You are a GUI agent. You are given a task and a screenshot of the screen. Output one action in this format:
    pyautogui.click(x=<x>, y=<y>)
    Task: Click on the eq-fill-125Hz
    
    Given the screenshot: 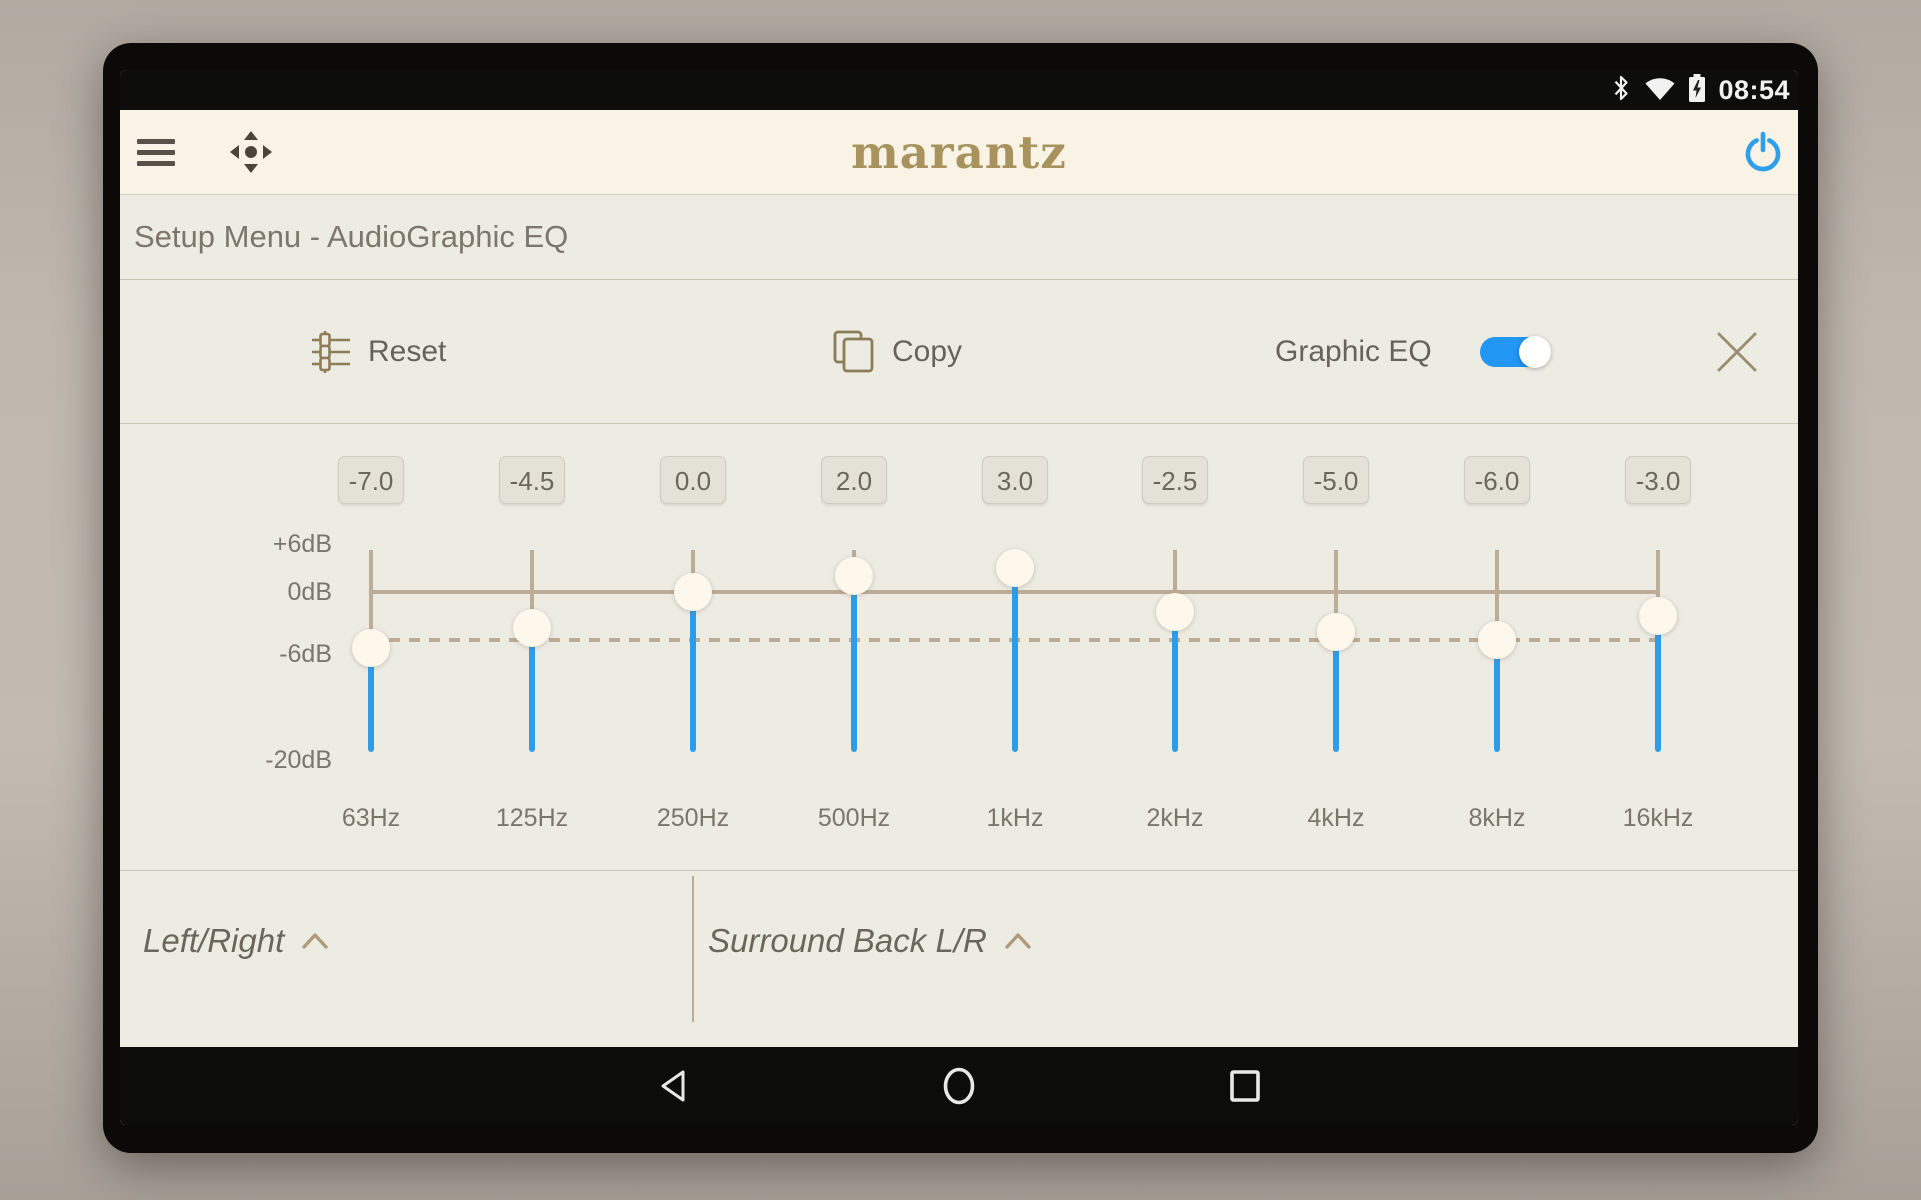 What is the action you would take?
    pyautogui.click(x=532, y=690)
    